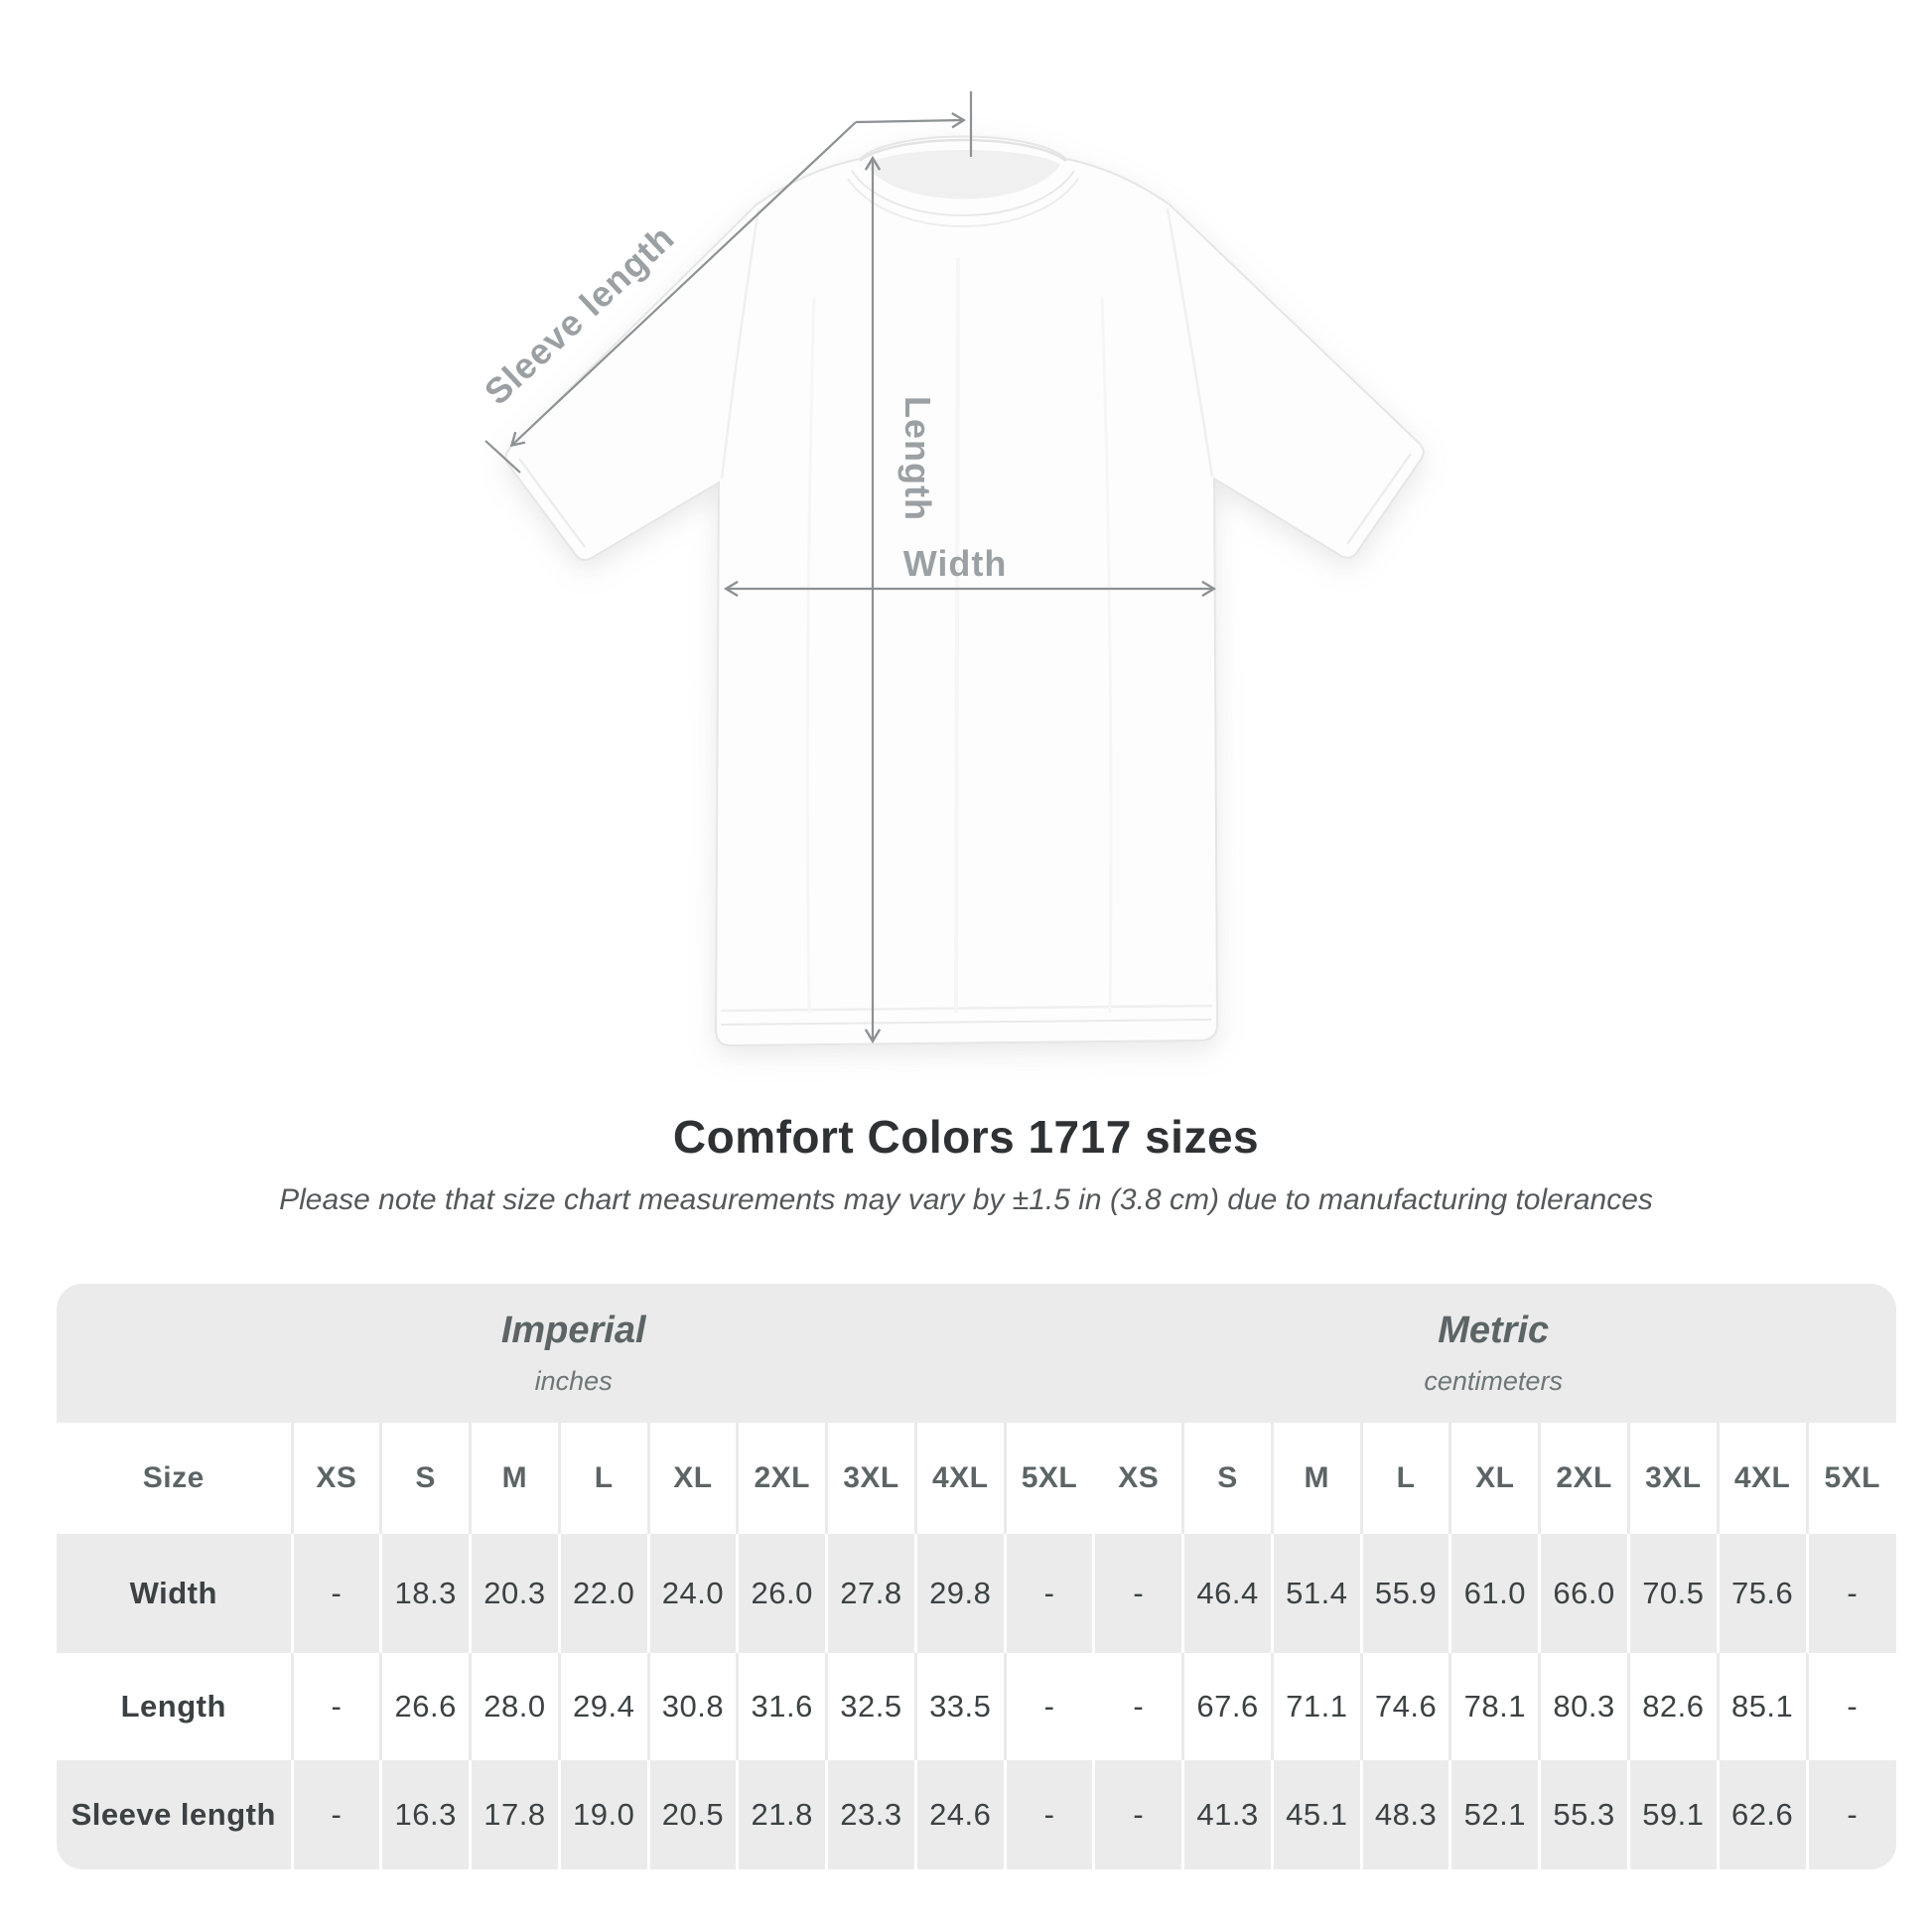 This screenshot has height=1932, width=1932. I want to click on cell: 71.1, so click(1316, 1706).